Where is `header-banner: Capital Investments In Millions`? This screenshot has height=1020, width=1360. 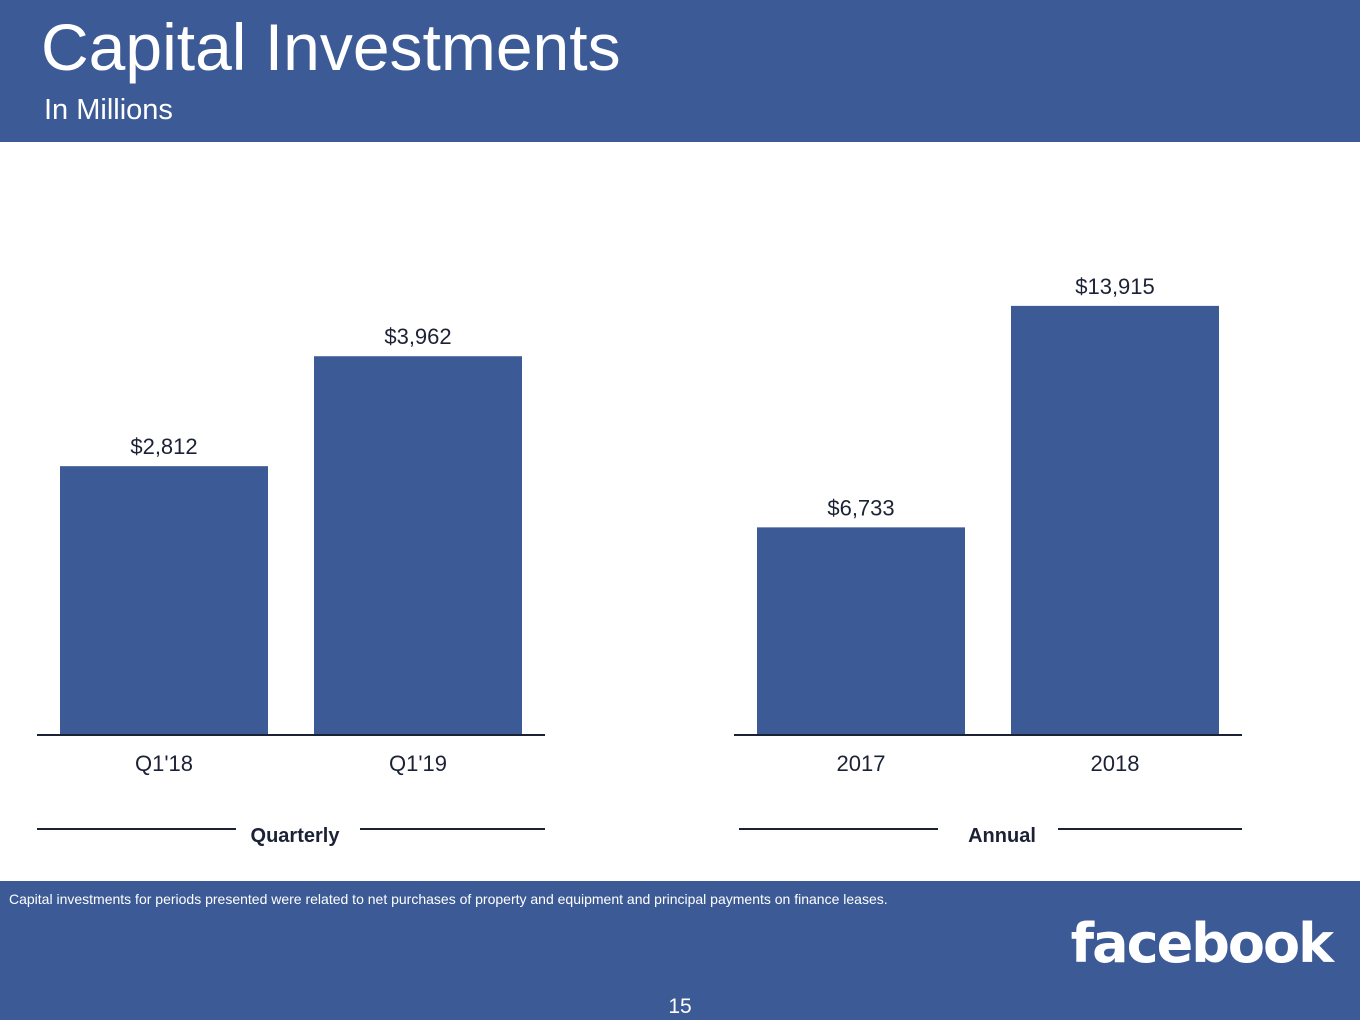 header-banner: Capital Investments In Millions is located at coordinates (680, 71).